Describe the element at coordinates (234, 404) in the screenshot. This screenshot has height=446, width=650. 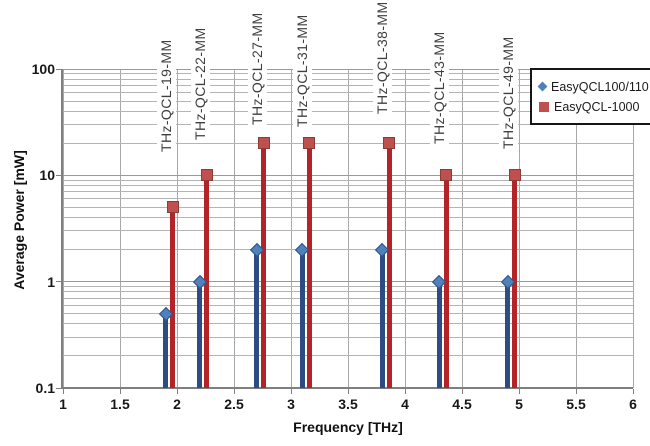
I see `x-tick-label: 2.5` at that location.